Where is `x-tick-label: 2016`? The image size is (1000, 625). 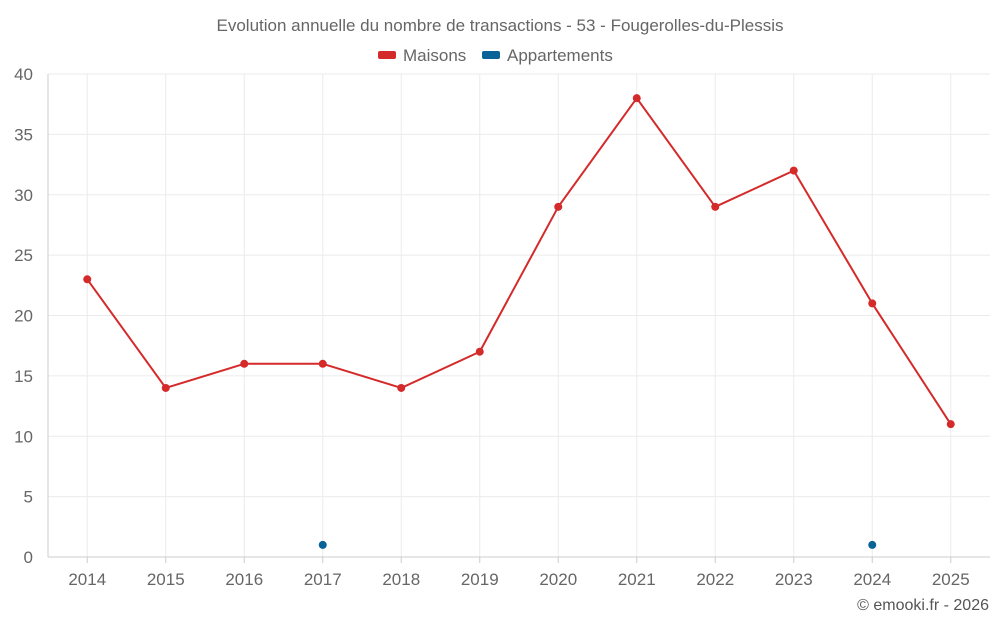 x-tick-label: 2016 is located at coordinates (244, 579).